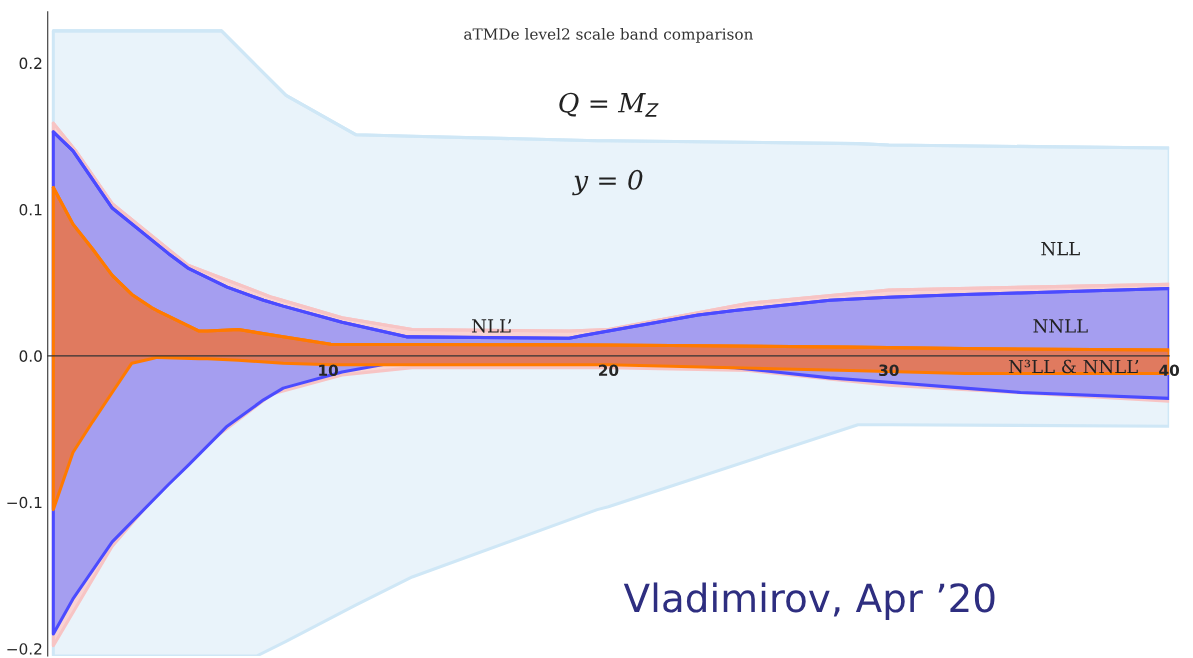  Describe the element at coordinates (328, 370) in the screenshot. I see `x-tick-label: 10` at that location.